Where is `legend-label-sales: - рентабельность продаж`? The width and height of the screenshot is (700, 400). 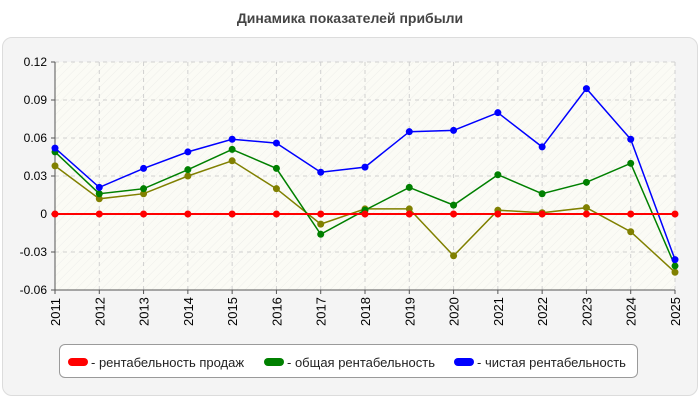 legend-label-sales: - рентабельность продаж is located at coordinates (168, 362).